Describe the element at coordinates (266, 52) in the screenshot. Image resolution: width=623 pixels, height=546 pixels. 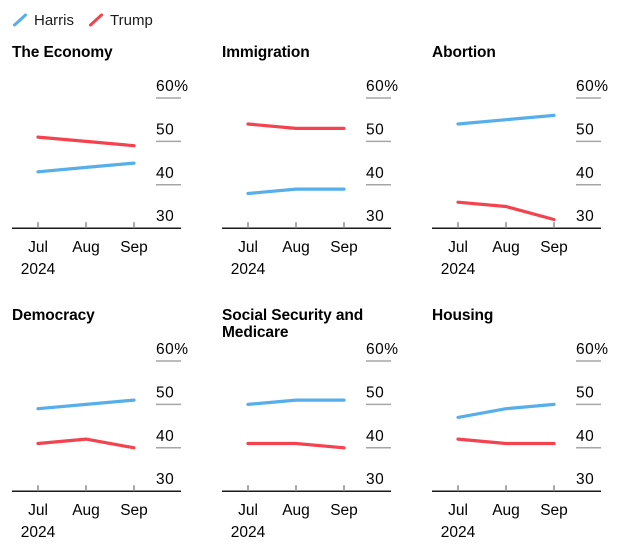
I see `chart-title: Immigration` at that location.